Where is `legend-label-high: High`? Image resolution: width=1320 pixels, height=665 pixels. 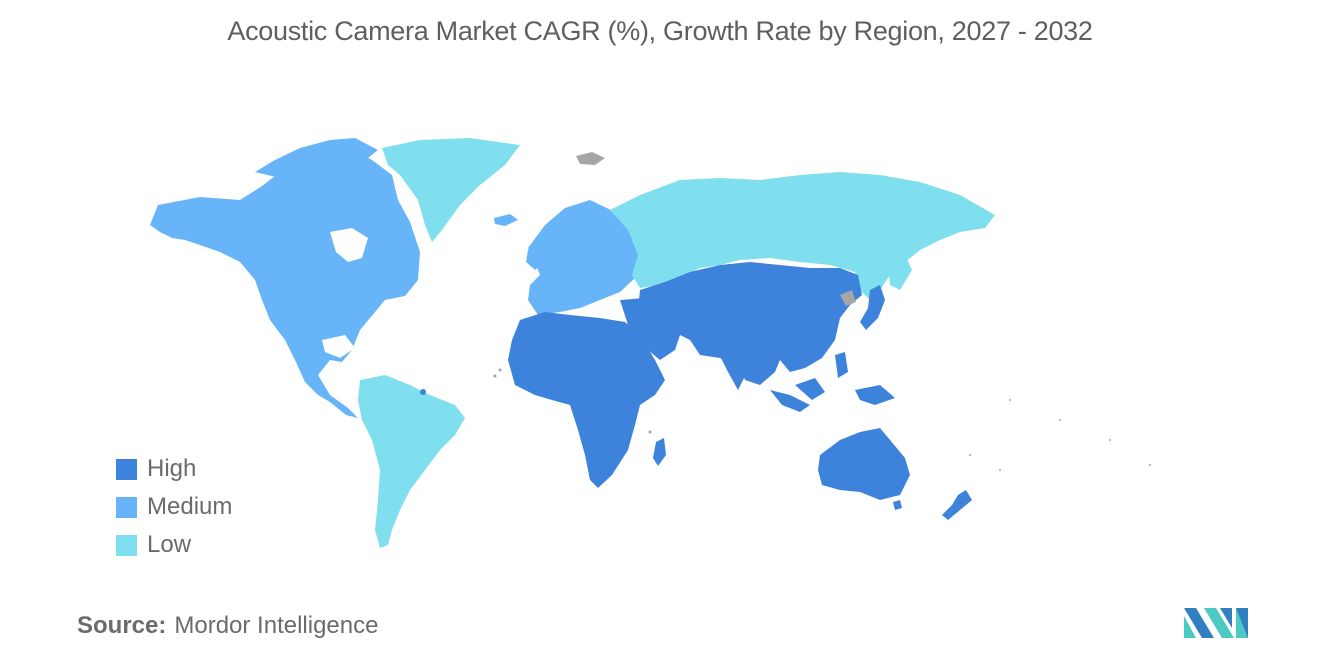
legend-label-high: High is located at coordinates (172, 468).